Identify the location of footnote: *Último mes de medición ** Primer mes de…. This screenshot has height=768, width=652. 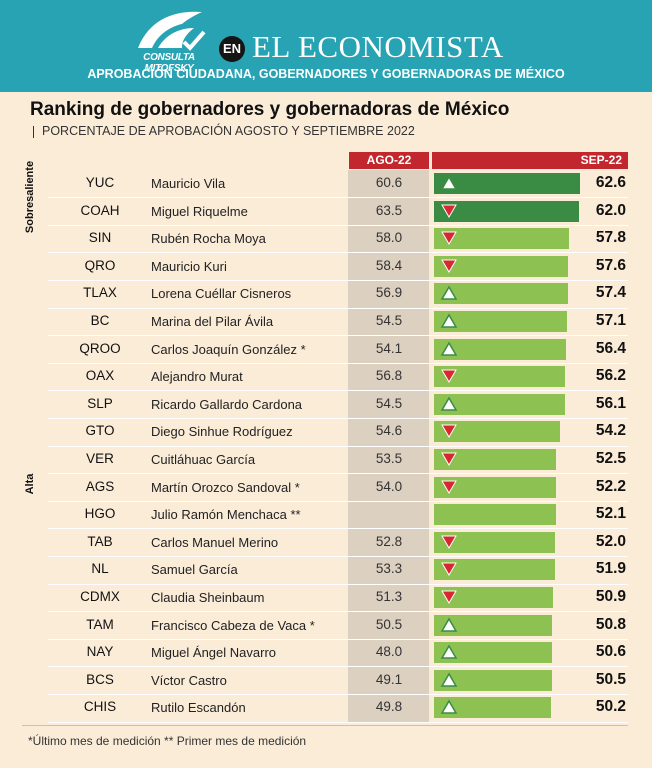
(167, 741).